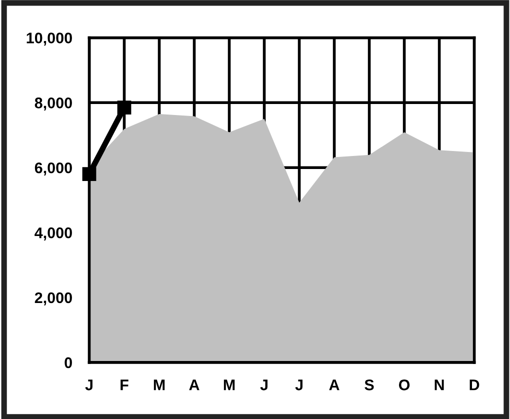  Describe the element at coordinates (53, 233) in the screenshot. I see `y-tick-label: 4,000` at that location.